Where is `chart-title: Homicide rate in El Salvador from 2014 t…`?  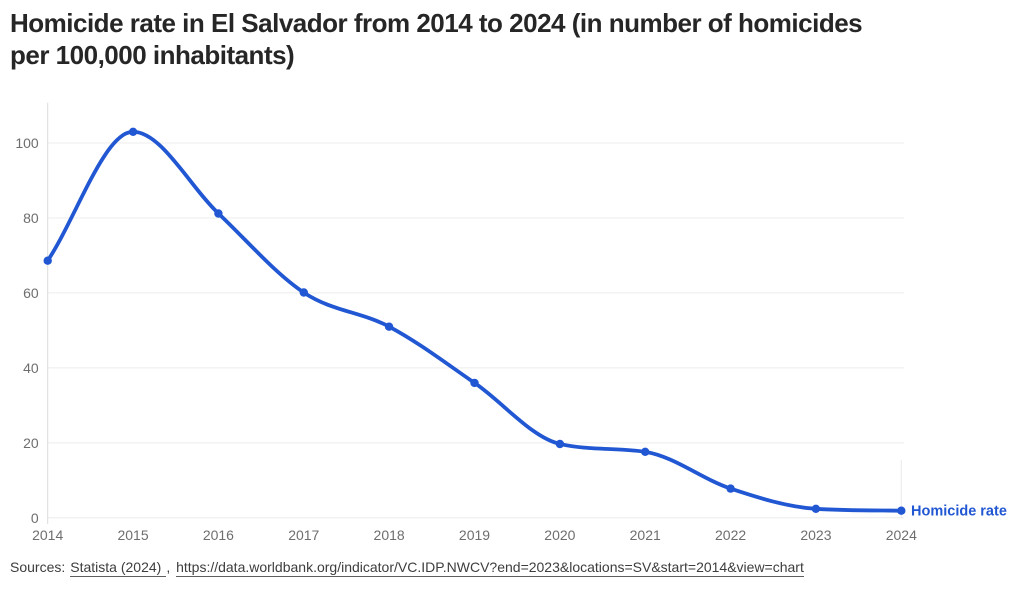
chart-title: Homicide rate in El Salvador from 2014 t… is located at coordinates (436, 39).